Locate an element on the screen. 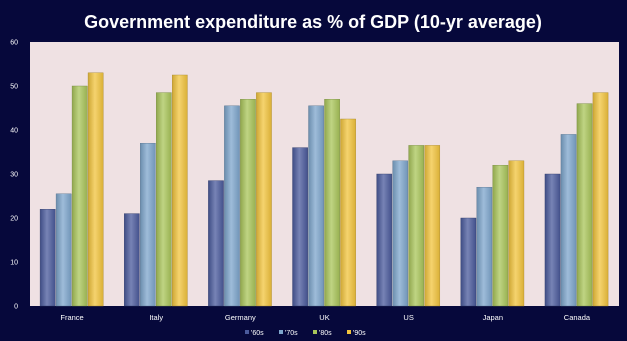 Image resolution: width=627 pixels, height=341 pixels. y-axis: 0 10 20 30 40 50 60 is located at coordinates (14, 175).